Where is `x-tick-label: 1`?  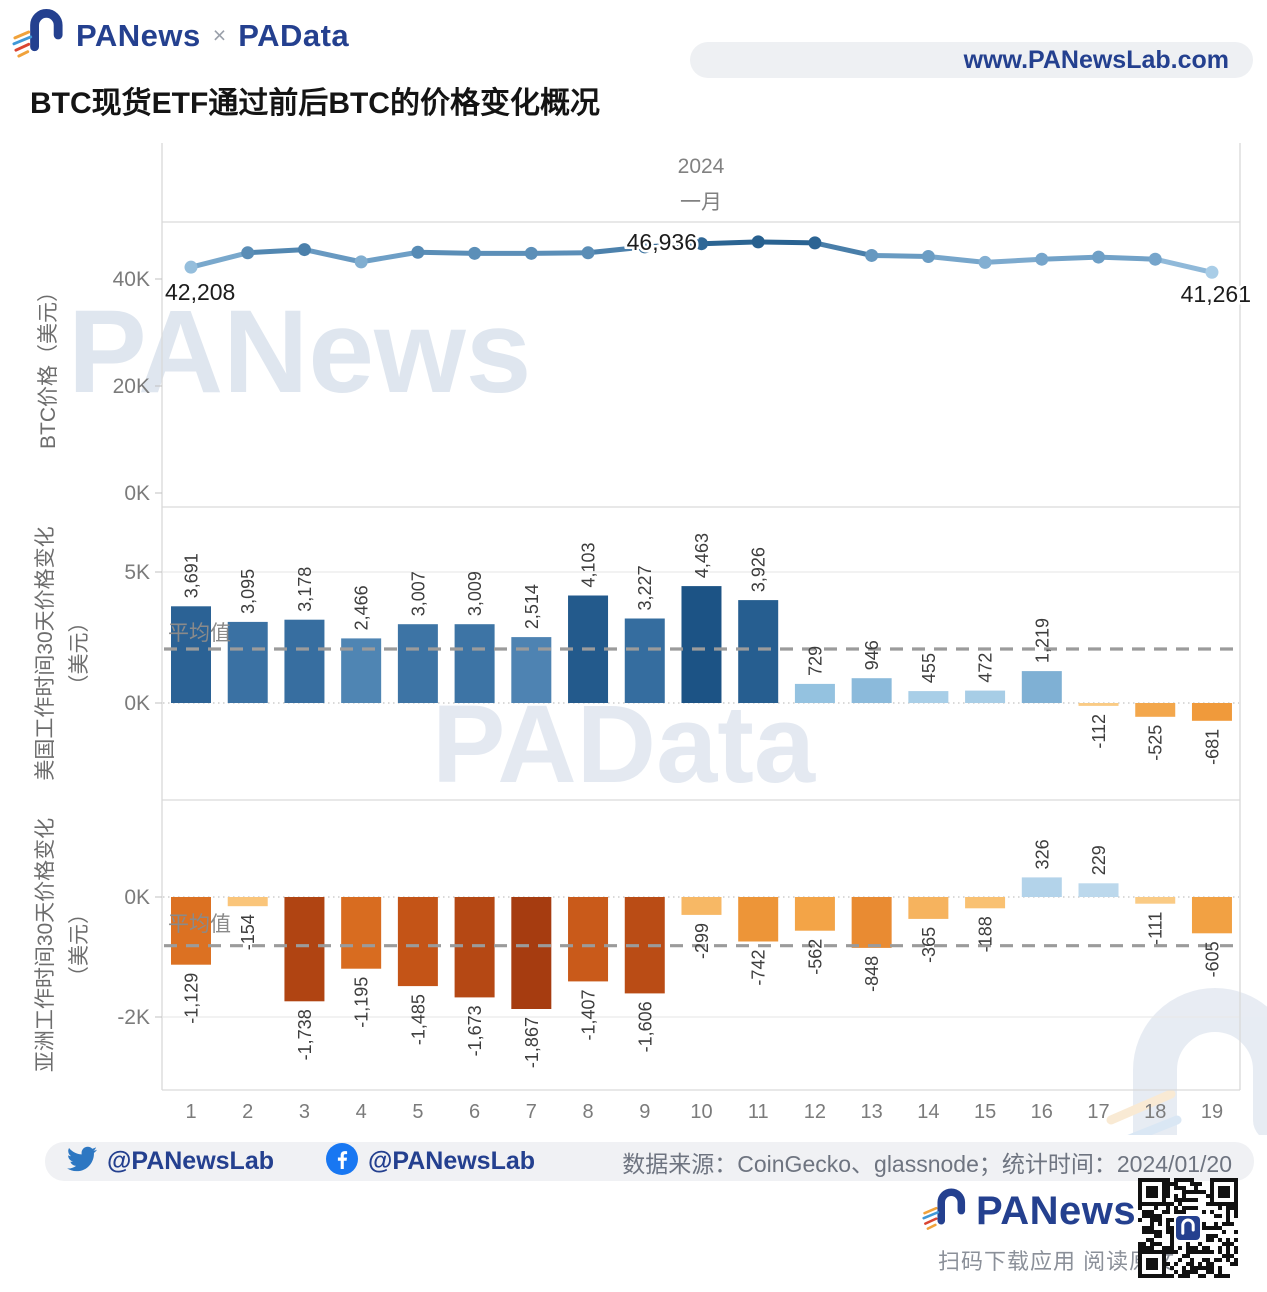
x-tick-label: 1 is located at coordinates (190, 1112).